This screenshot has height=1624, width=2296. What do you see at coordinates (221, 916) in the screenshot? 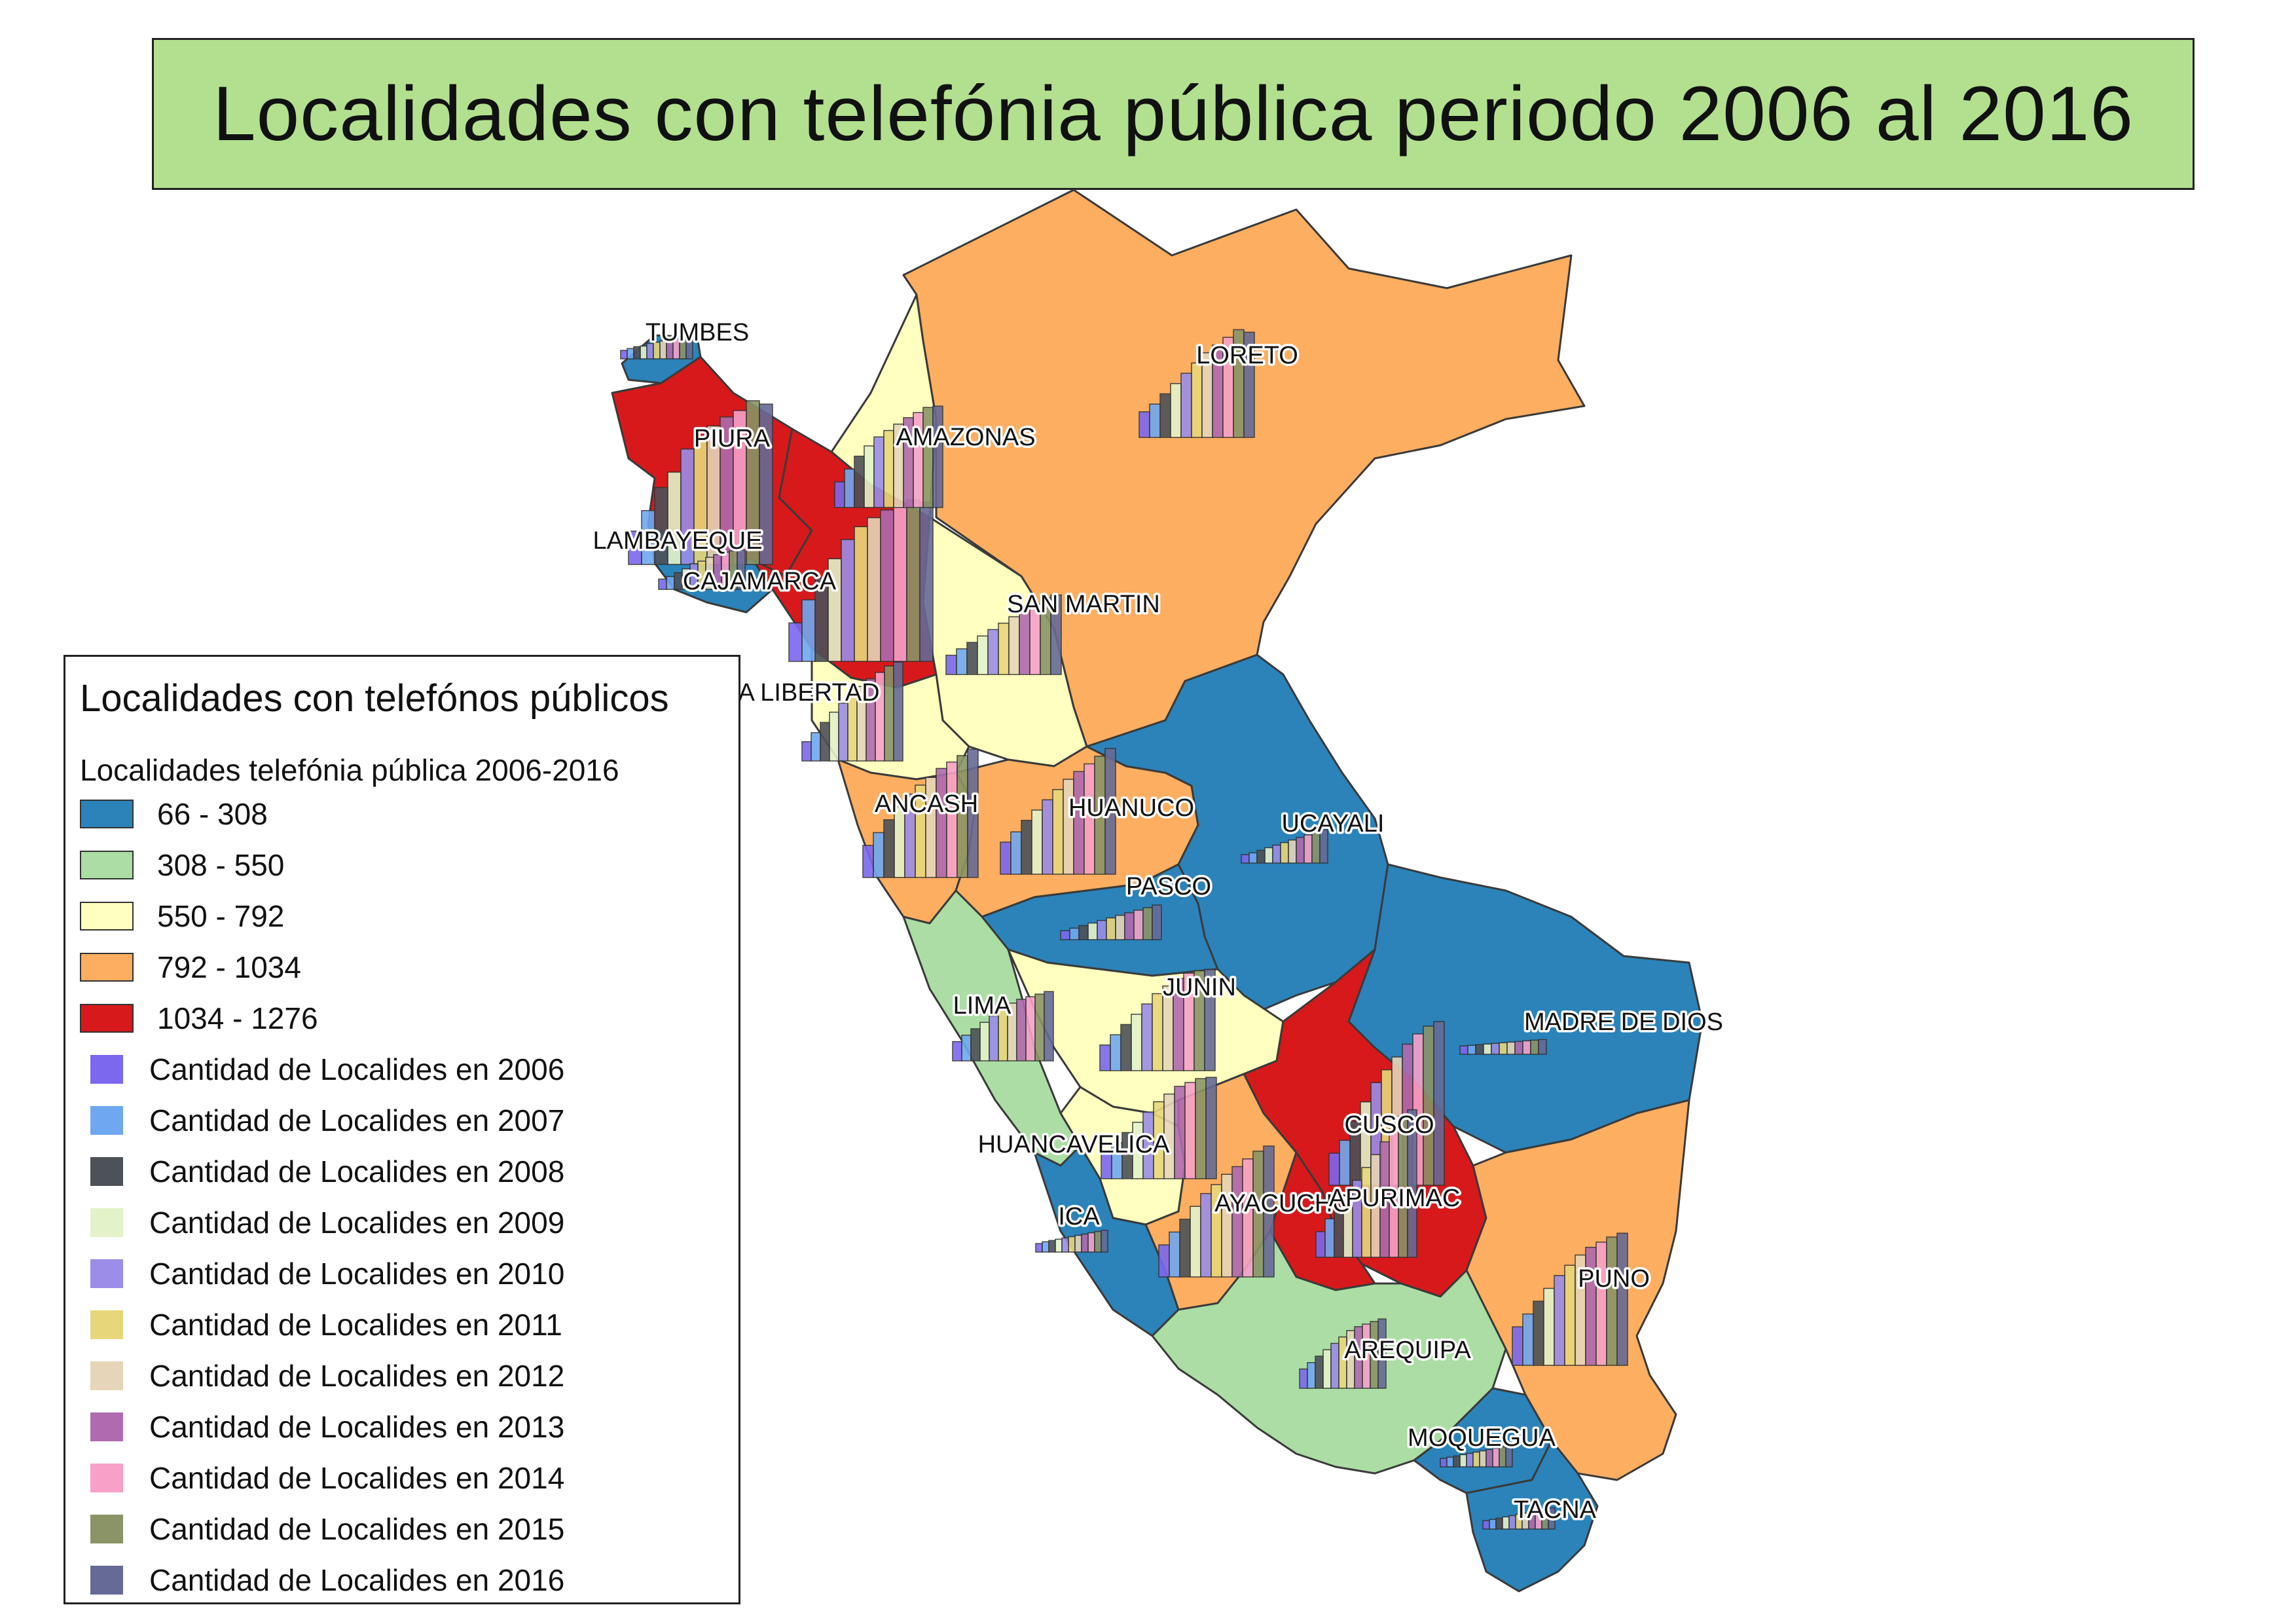
I see `legend-range-label: 550 - 792` at bounding box center [221, 916].